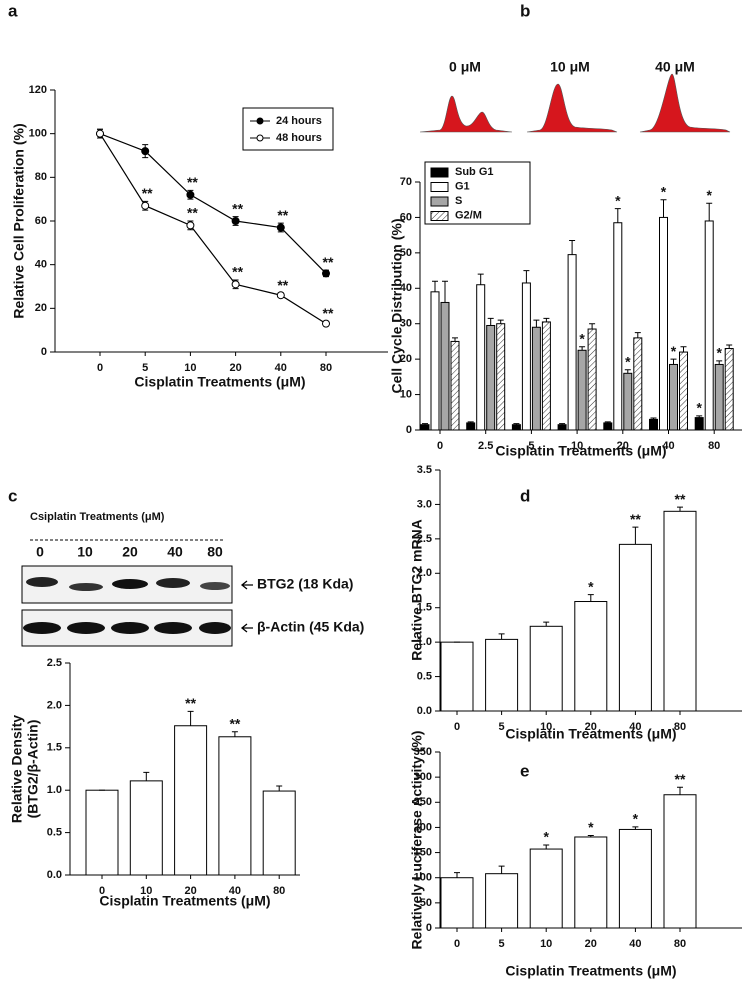  I want to click on y-tick-label: 10, so click(406, 394).